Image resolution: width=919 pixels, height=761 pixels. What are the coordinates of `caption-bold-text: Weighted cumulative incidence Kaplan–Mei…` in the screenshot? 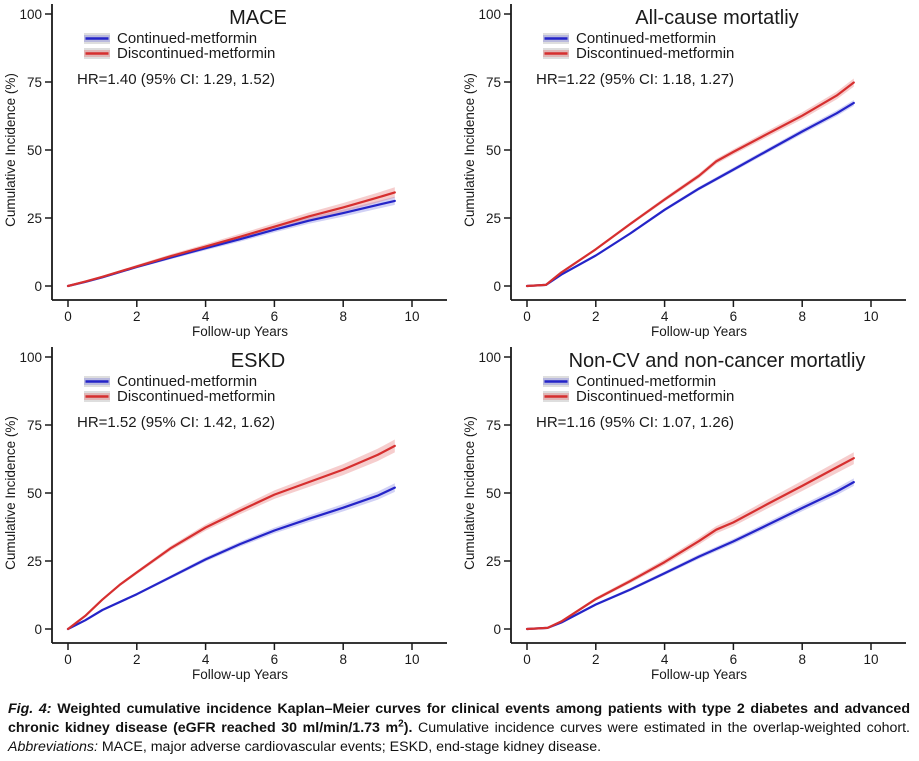 It's located at (459, 719).